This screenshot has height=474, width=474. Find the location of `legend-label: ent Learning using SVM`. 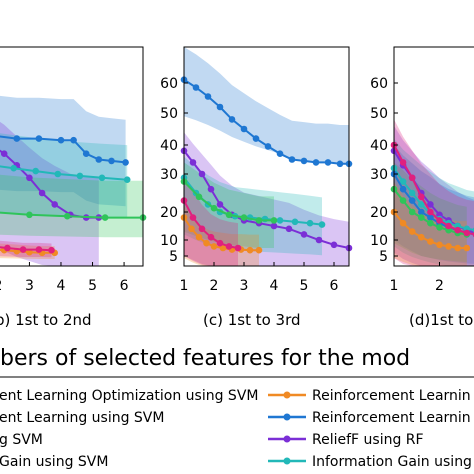

legend-label: ent Learning using SVM is located at coordinates (82, 418).